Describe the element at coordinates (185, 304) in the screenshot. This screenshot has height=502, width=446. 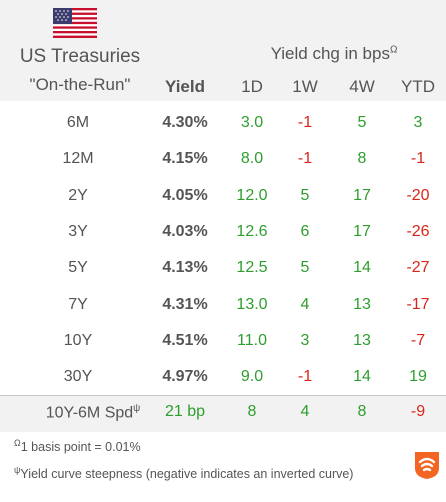
I see `yield-value: 4.31%` at that location.